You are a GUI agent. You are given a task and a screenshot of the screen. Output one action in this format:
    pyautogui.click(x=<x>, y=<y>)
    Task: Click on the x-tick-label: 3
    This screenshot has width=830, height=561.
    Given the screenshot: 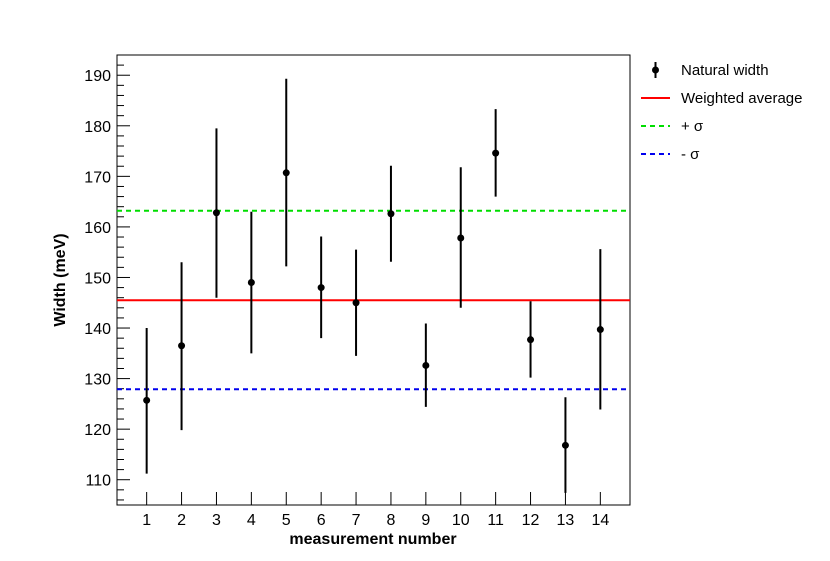 What is the action you would take?
    pyautogui.click(x=216, y=520)
    